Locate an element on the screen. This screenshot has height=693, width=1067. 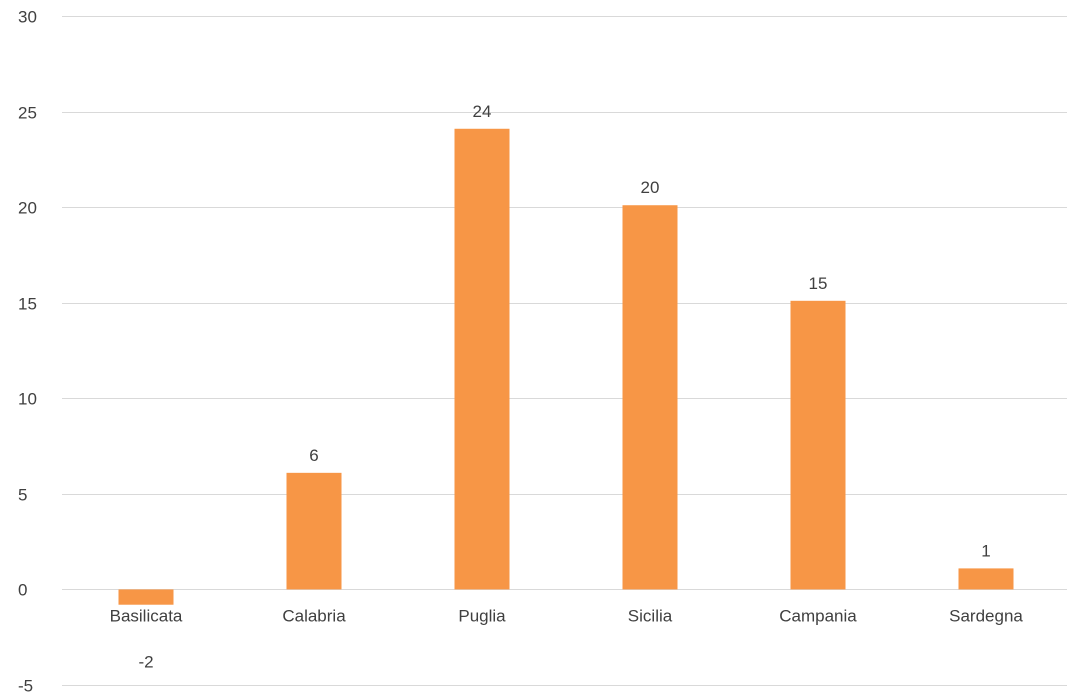
data-label: 20 is located at coordinates (650, 187).